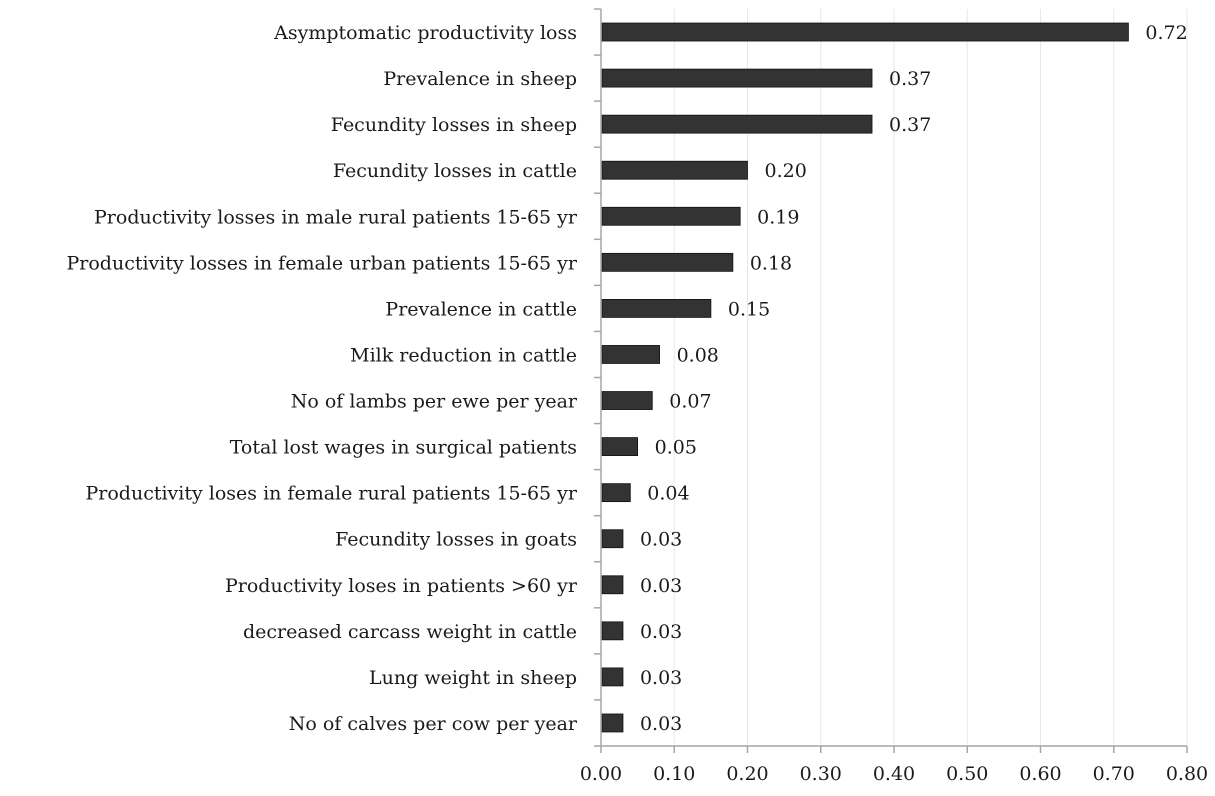  I want to click on value-label: 0.07, so click(690, 402).